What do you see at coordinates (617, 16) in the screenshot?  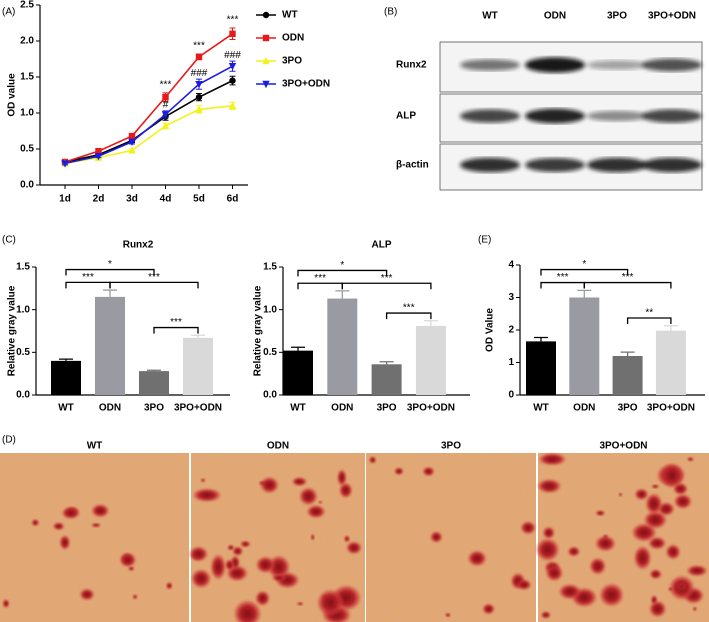 I see `lane-label: 3PO` at bounding box center [617, 16].